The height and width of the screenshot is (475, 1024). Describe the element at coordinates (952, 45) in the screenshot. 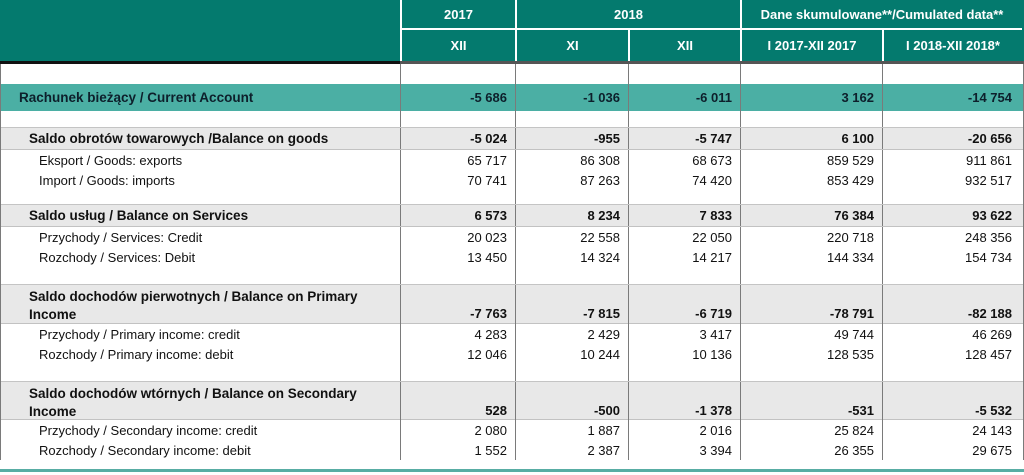

I see `subcol-cum-2018: I 2018-XII 2018*` at that location.